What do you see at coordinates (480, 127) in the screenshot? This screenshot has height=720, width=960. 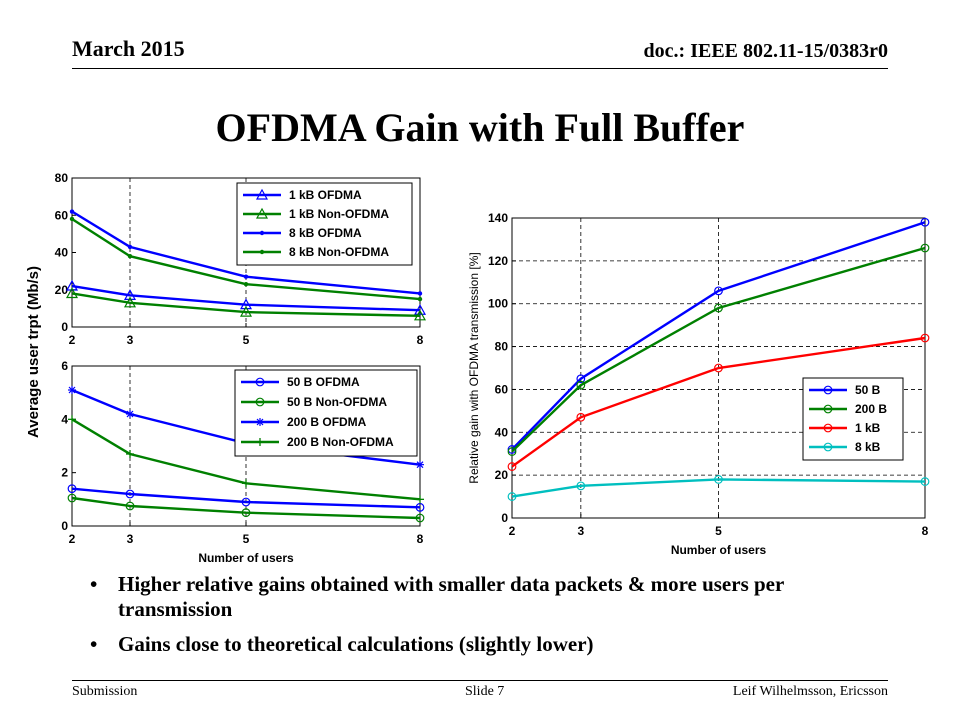 I see `slide-title: OFDMA Gain with Full Buffer` at bounding box center [480, 127].